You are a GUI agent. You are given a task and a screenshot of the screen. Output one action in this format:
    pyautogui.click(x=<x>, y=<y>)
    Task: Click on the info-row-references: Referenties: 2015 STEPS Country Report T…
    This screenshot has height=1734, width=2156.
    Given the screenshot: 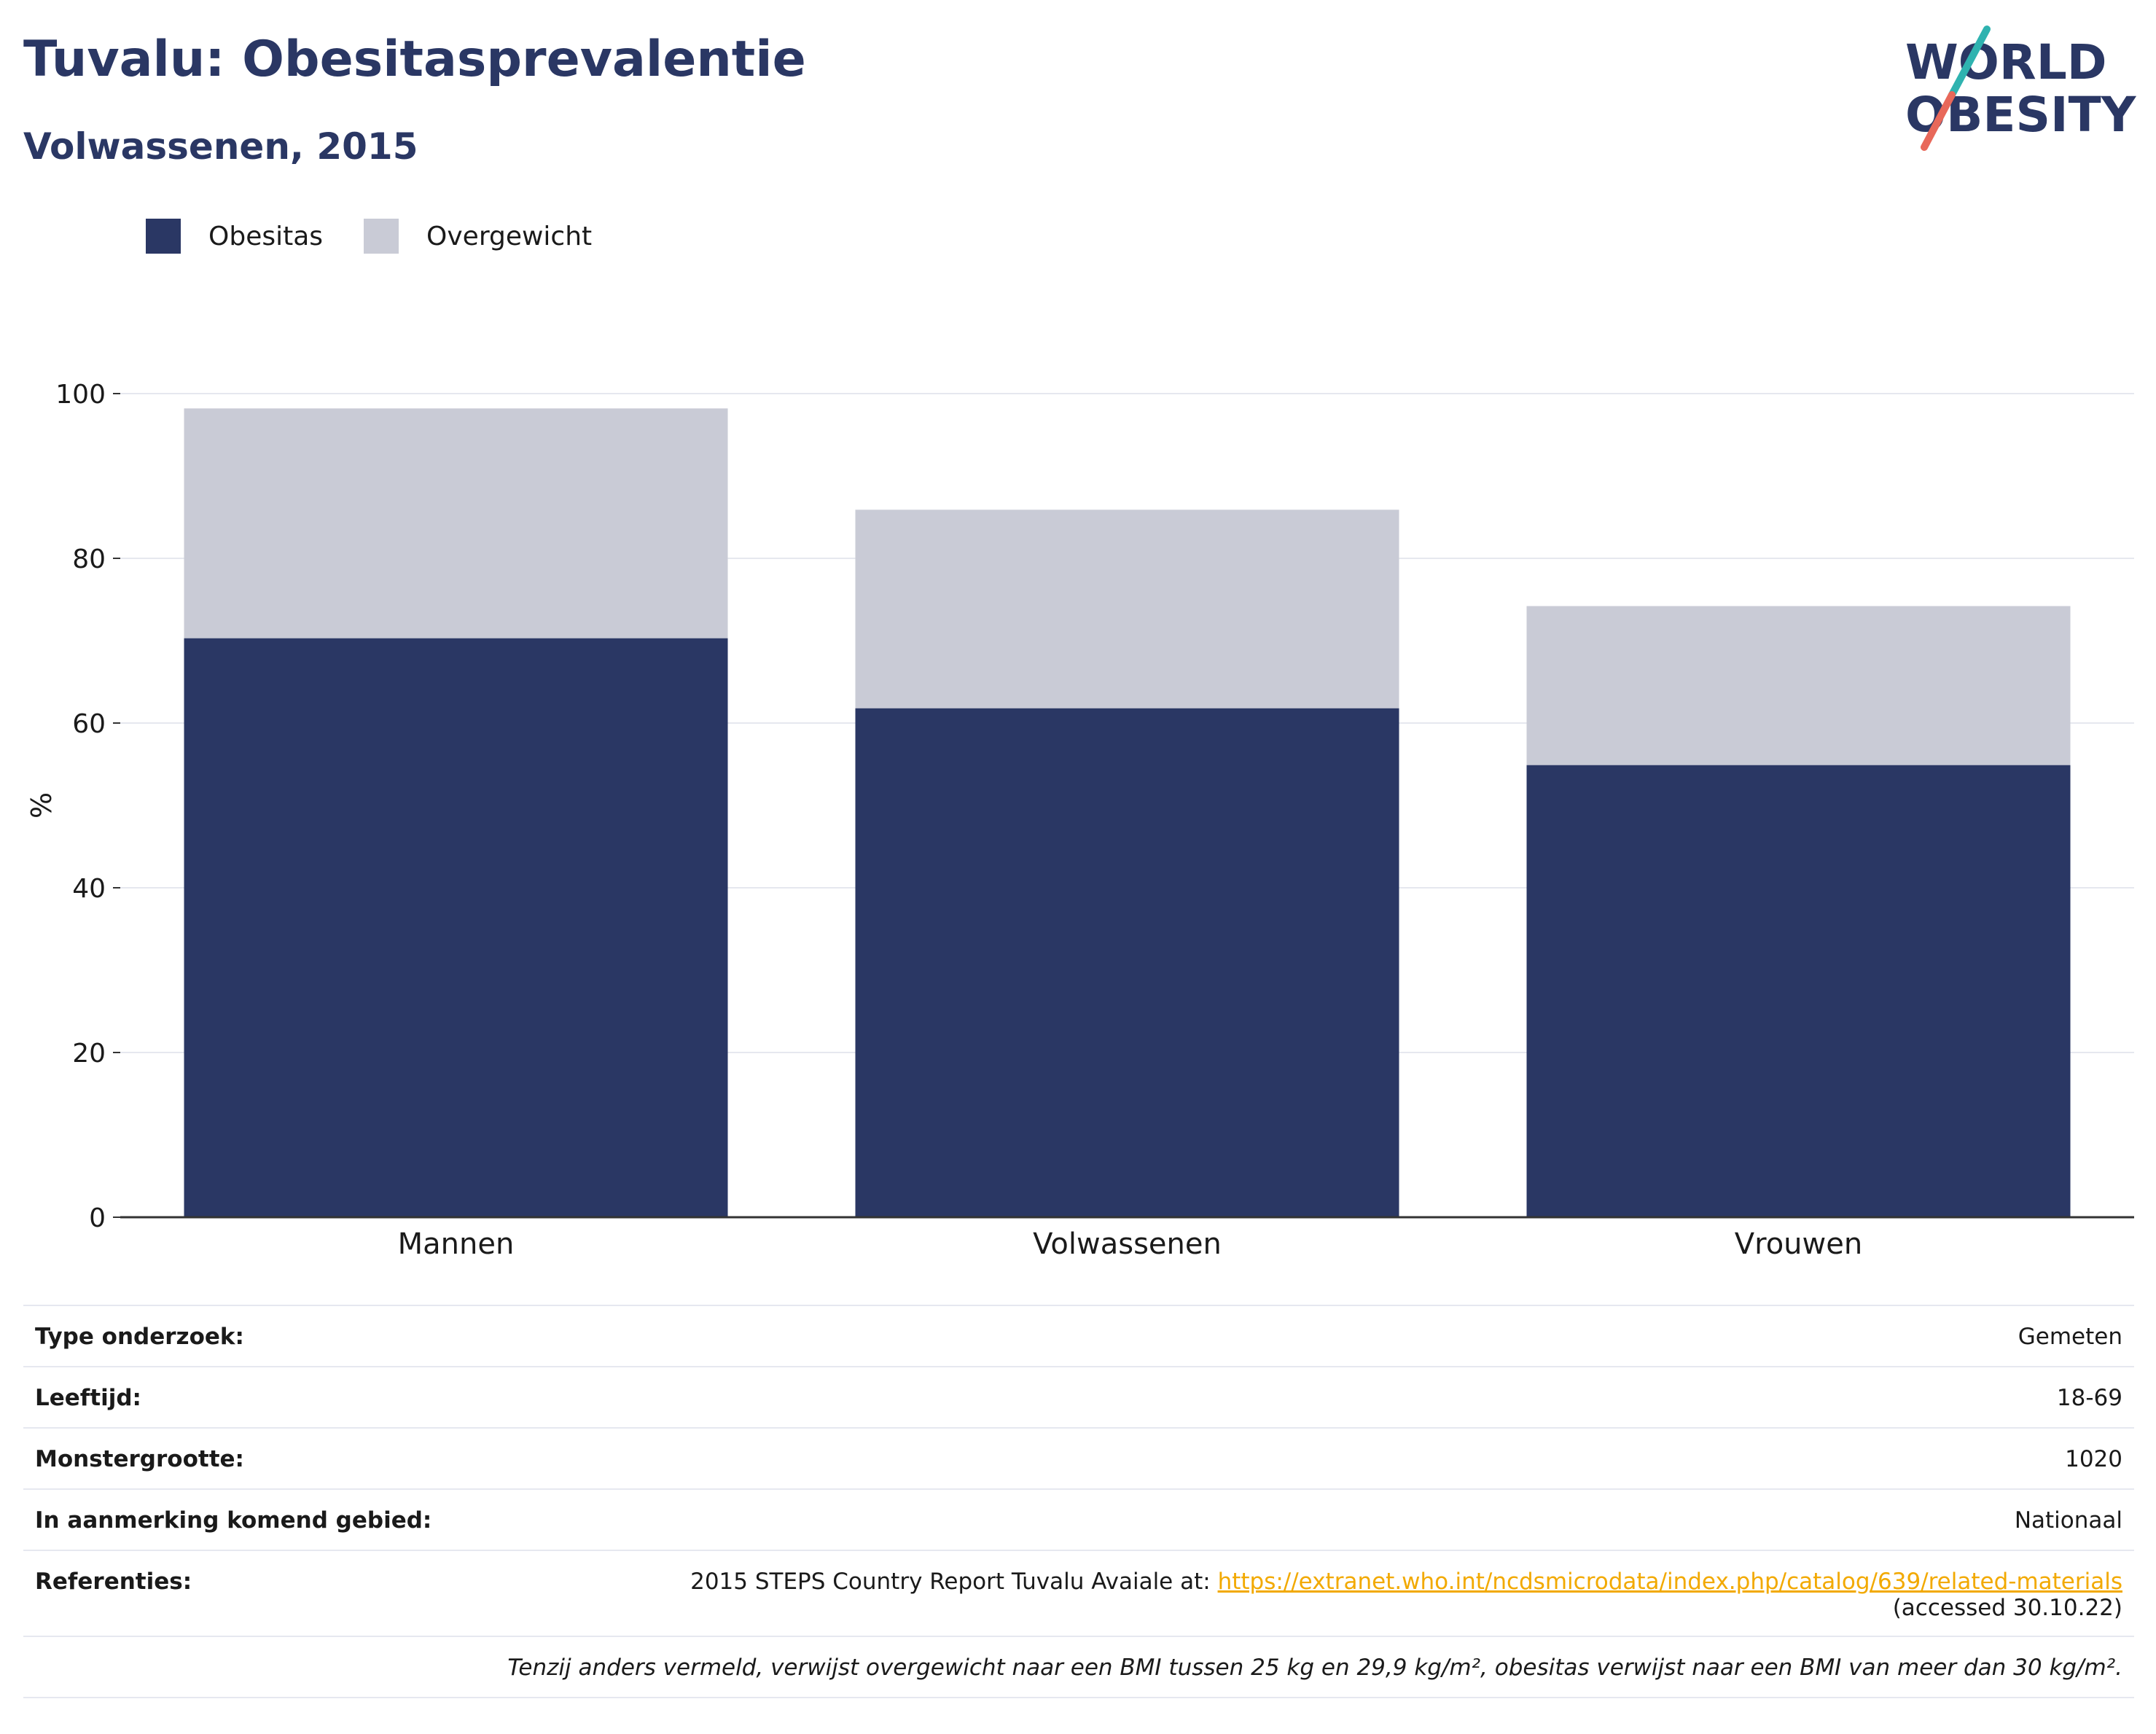 What is the action you would take?
    pyautogui.click(x=1079, y=1593)
    